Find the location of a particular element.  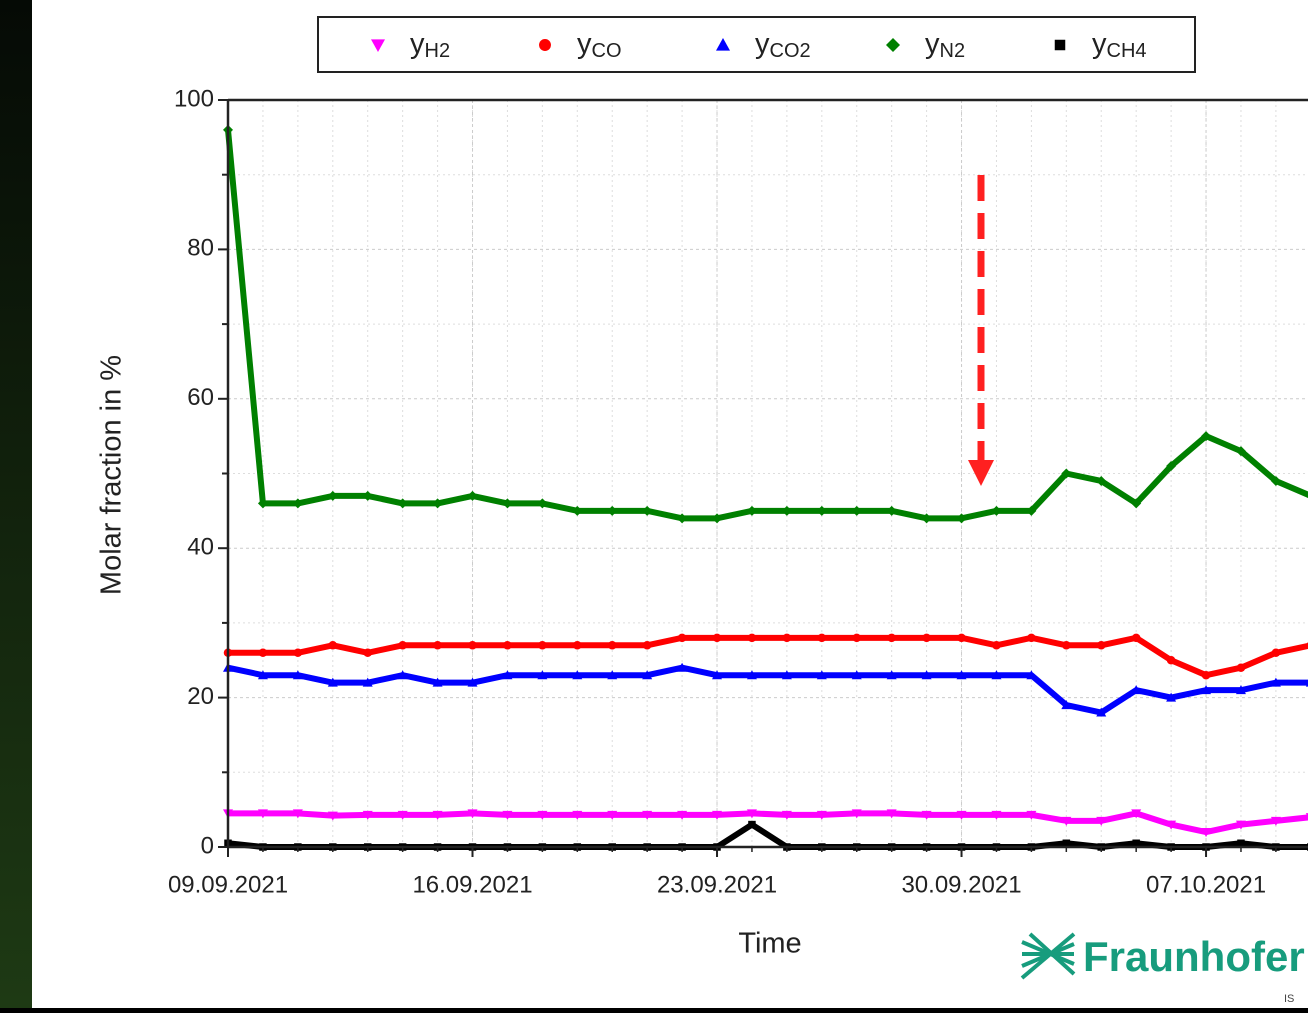

arrow-annotation is located at coordinates (981, 330).